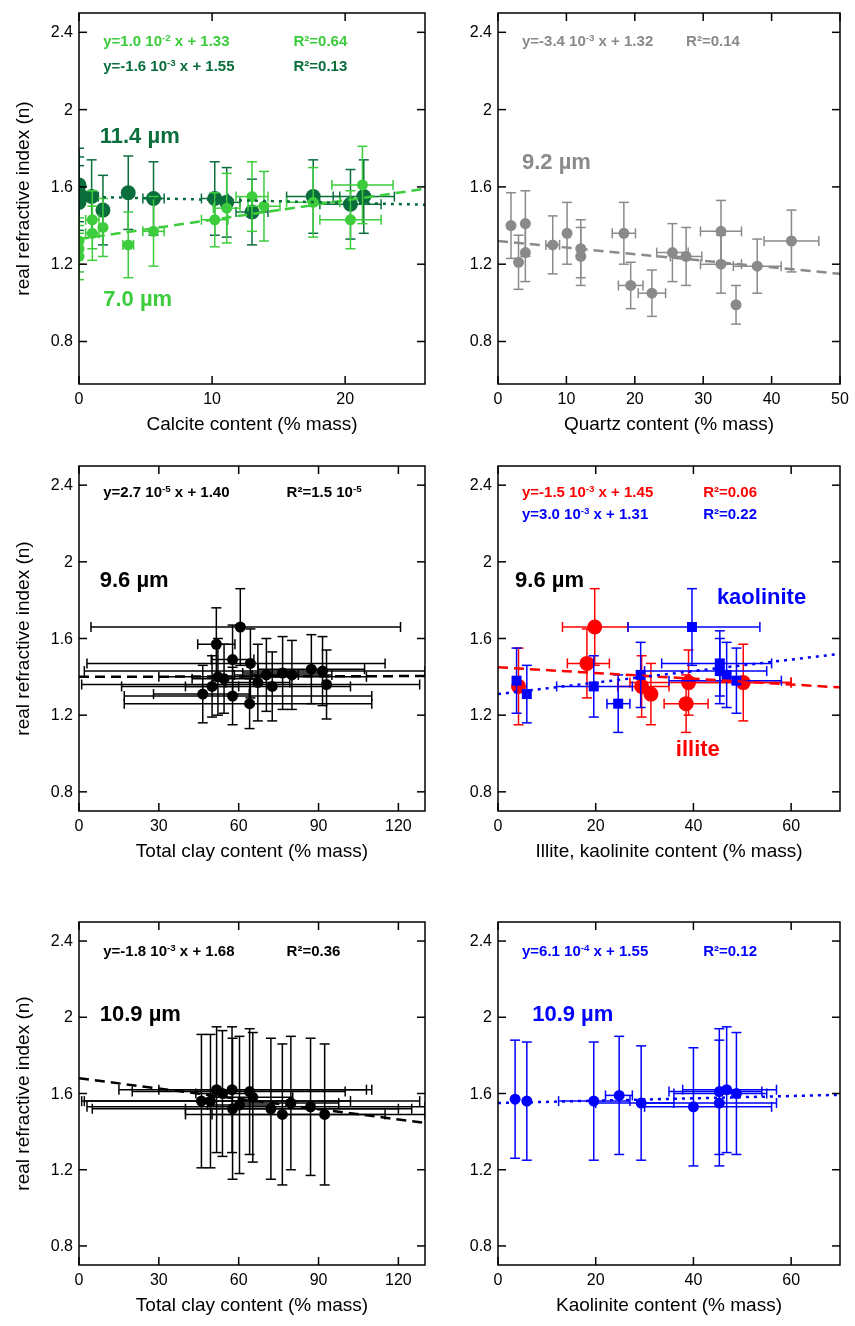 The width and height of the screenshot is (855, 1326). I want to click on annotation: R²=0.13, so click(320, 65).